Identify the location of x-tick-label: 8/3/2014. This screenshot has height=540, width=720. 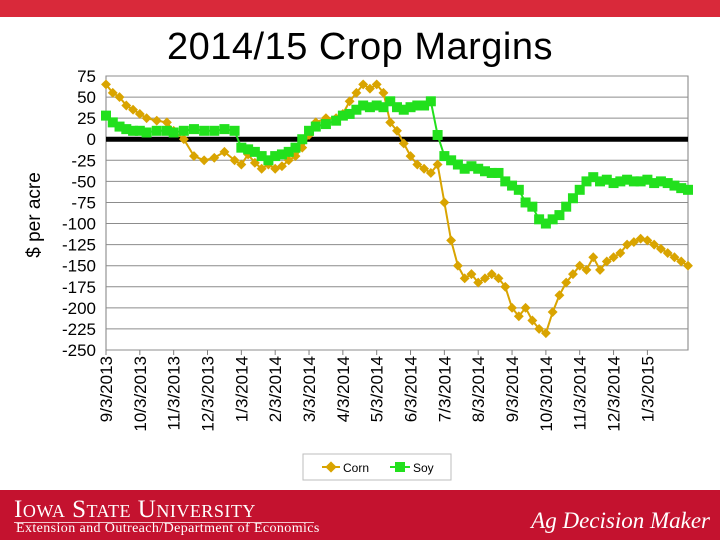
(478, 389).